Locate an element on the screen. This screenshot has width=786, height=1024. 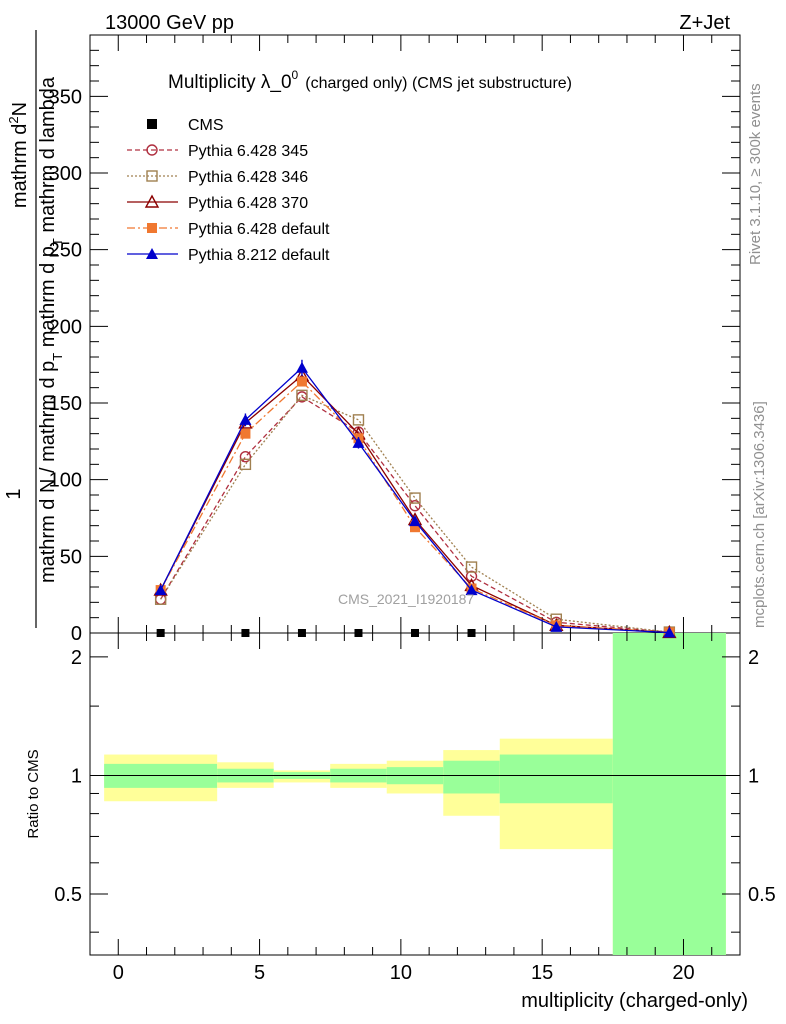
rivet-label: Rivet 3.1.10, ≥ 300k events is located at coordinates (755, 174).